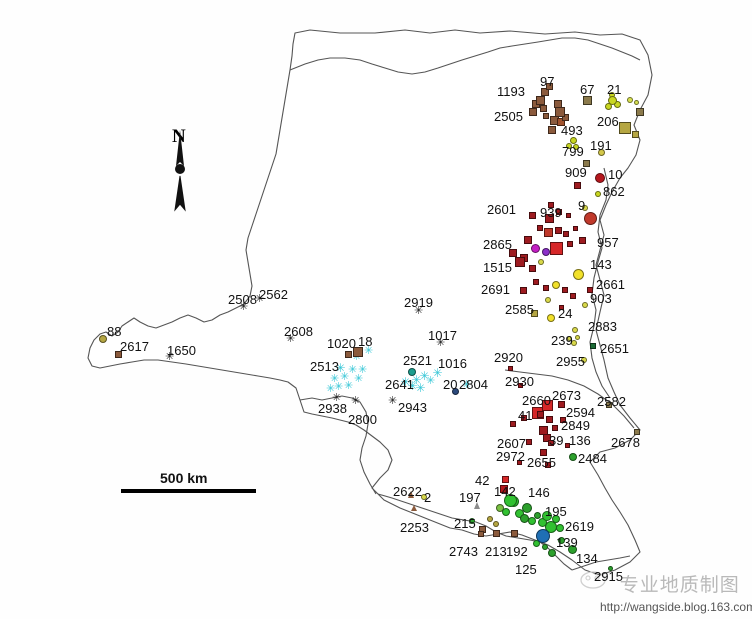  Describe the element at coordinates (508, 357) in the screenshot. I see `deposit-label: 2920` at that location.